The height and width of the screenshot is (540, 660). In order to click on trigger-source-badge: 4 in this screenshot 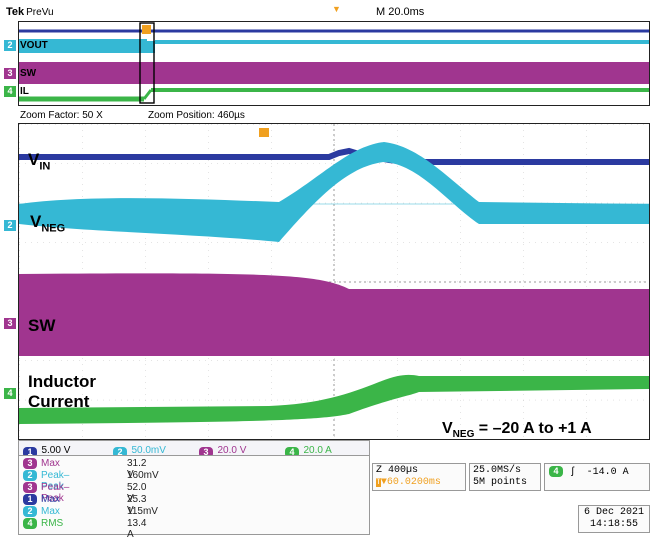, I will do `click(556, 471)`.